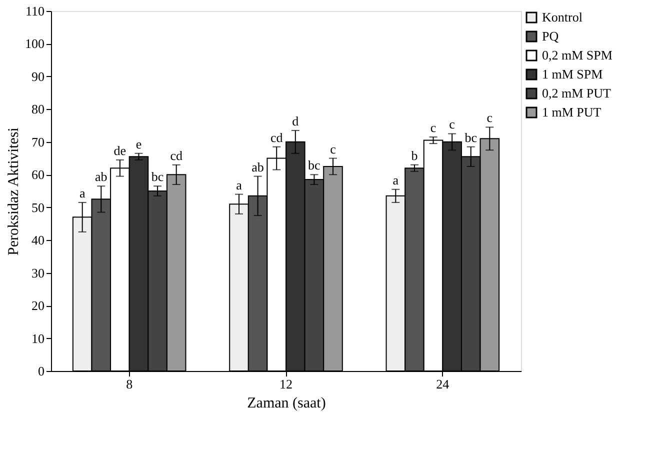 The height and width of the screenshot is (464, 659). Describe the element at coordinates (414, 155) in the screenshot. I see `data-label: b` at that location.